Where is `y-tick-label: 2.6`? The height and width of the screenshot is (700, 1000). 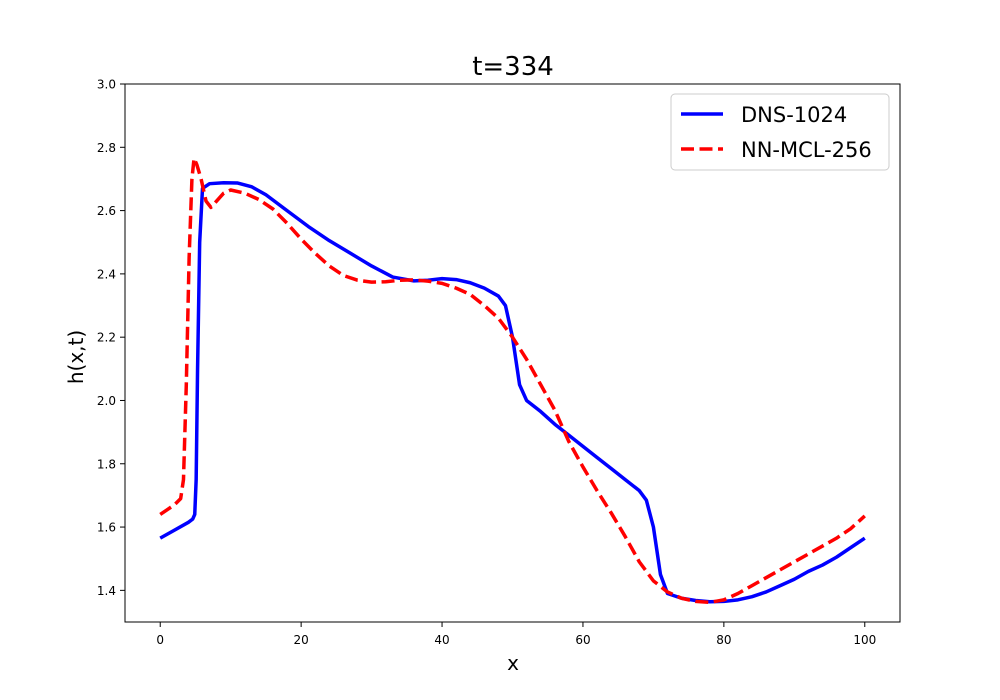
y-tick-label: 2.6 is located at coordinates (106, 211).